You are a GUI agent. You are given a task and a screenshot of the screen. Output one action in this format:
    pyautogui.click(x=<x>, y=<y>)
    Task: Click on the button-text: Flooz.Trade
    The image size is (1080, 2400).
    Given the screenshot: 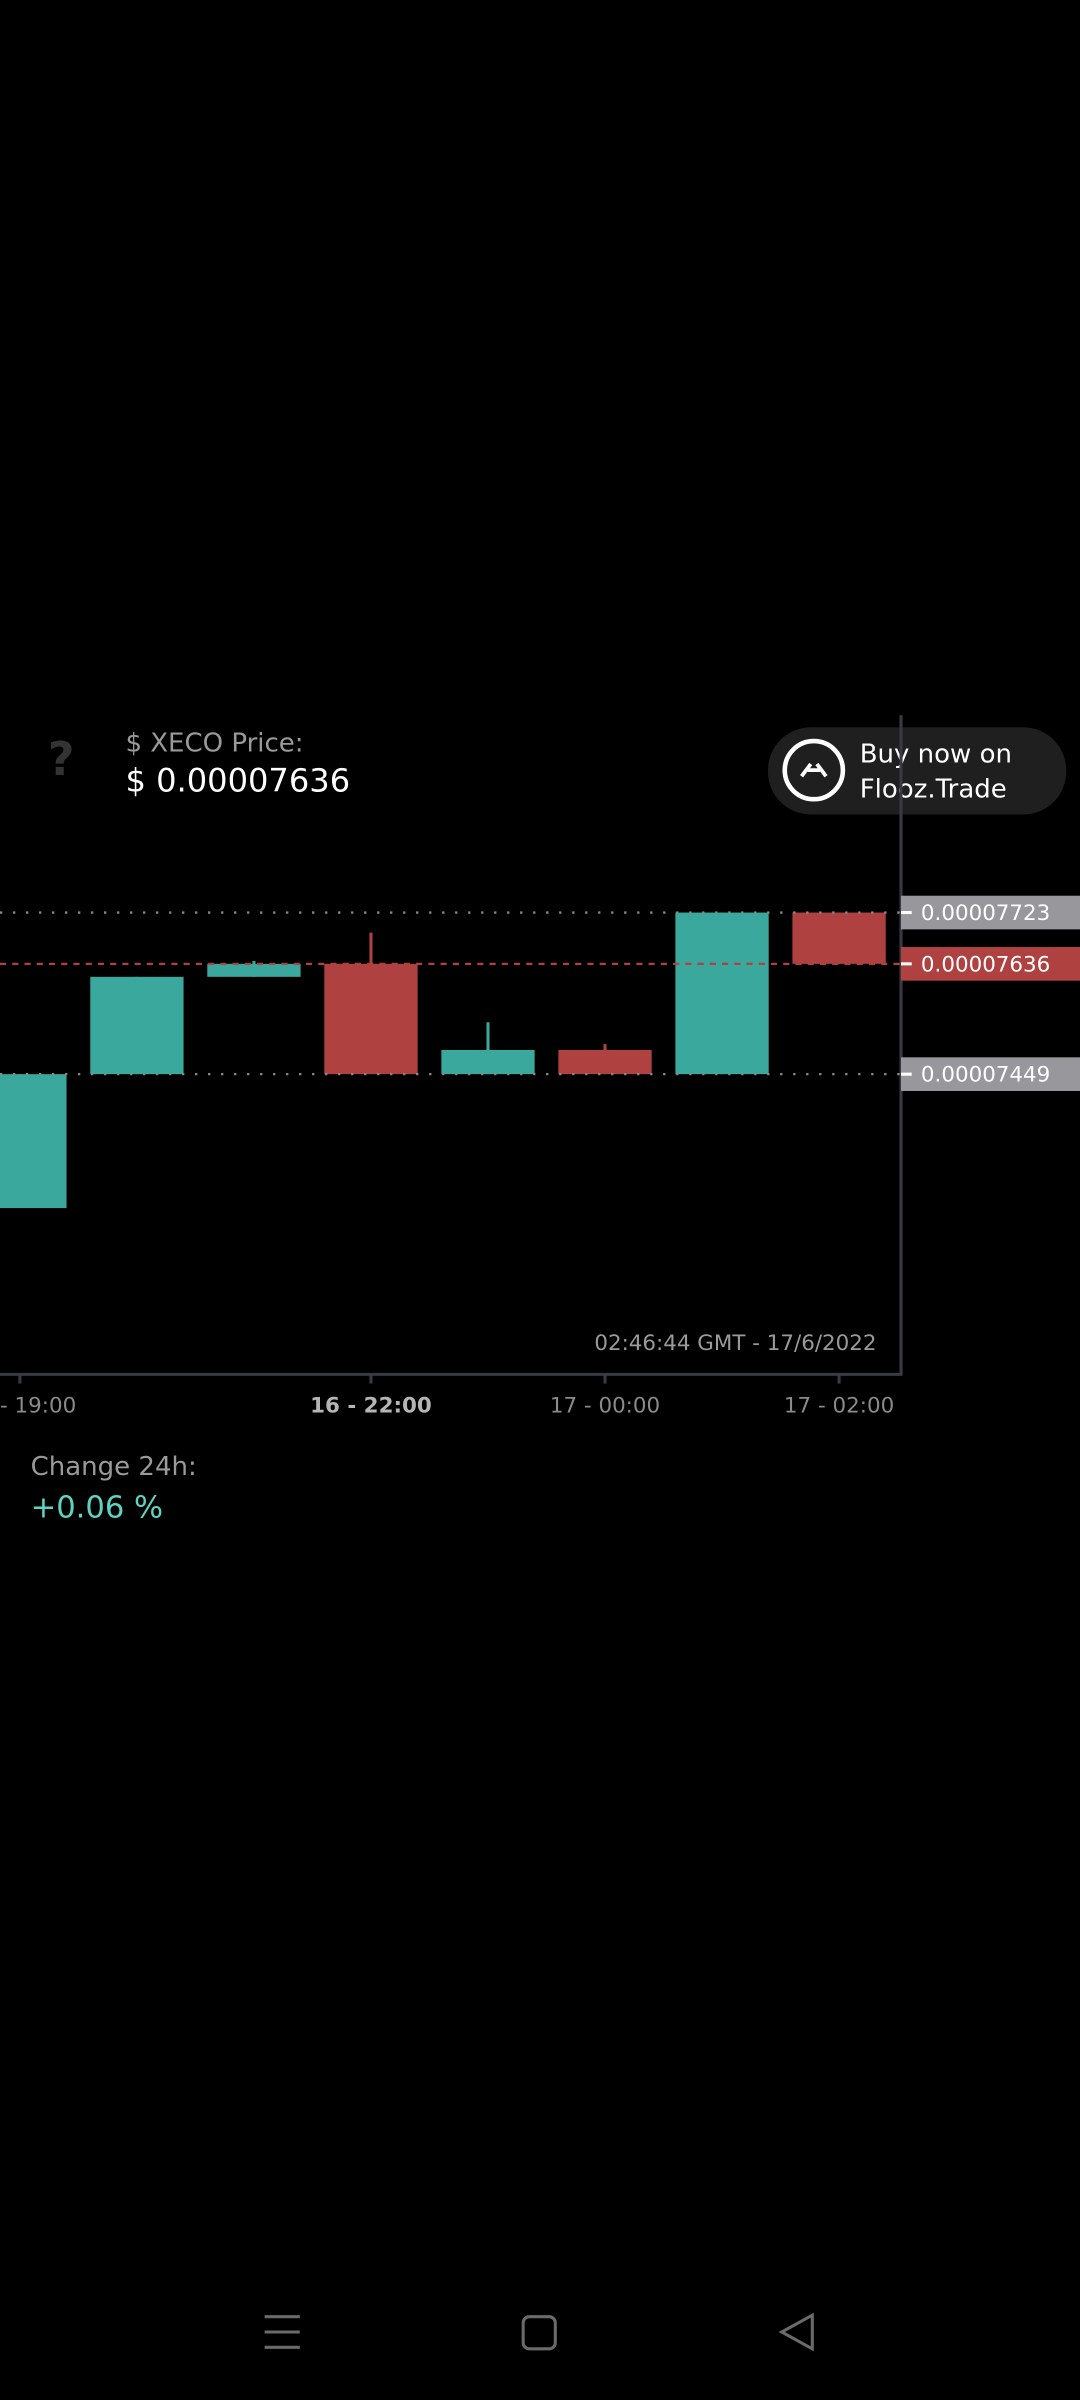 What is the action you would take?
    pyautogui.click(x=933, y=790)
    